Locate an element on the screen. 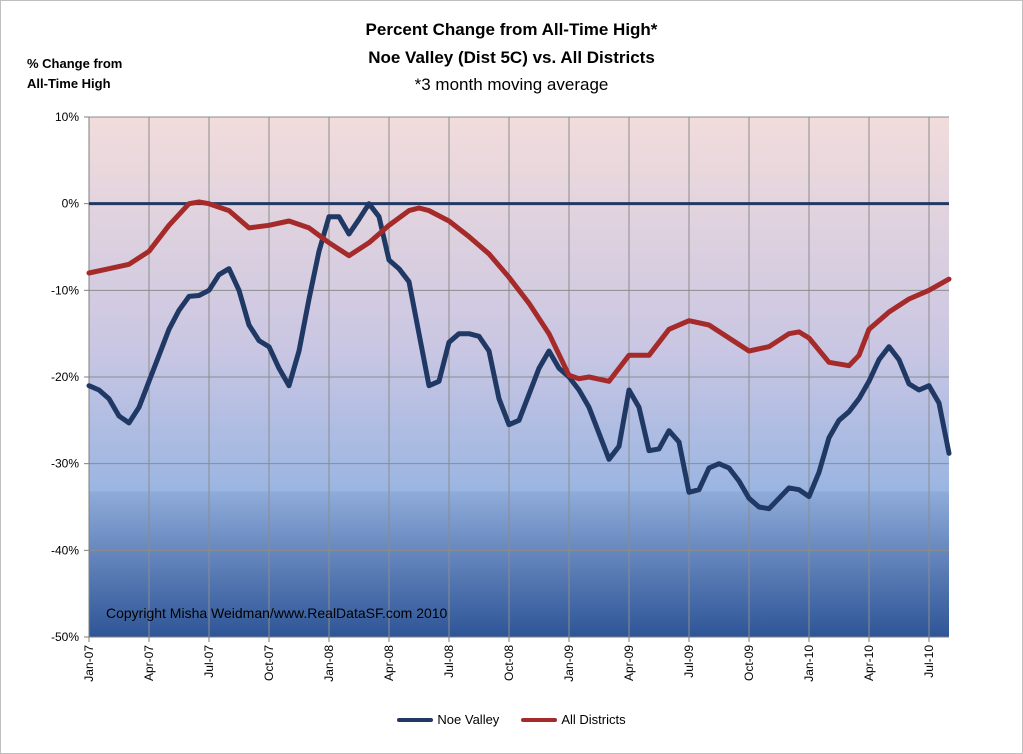 The image size is (1023, 754). x-tick-label: Jan-07 is located at coordinates (89, 663).